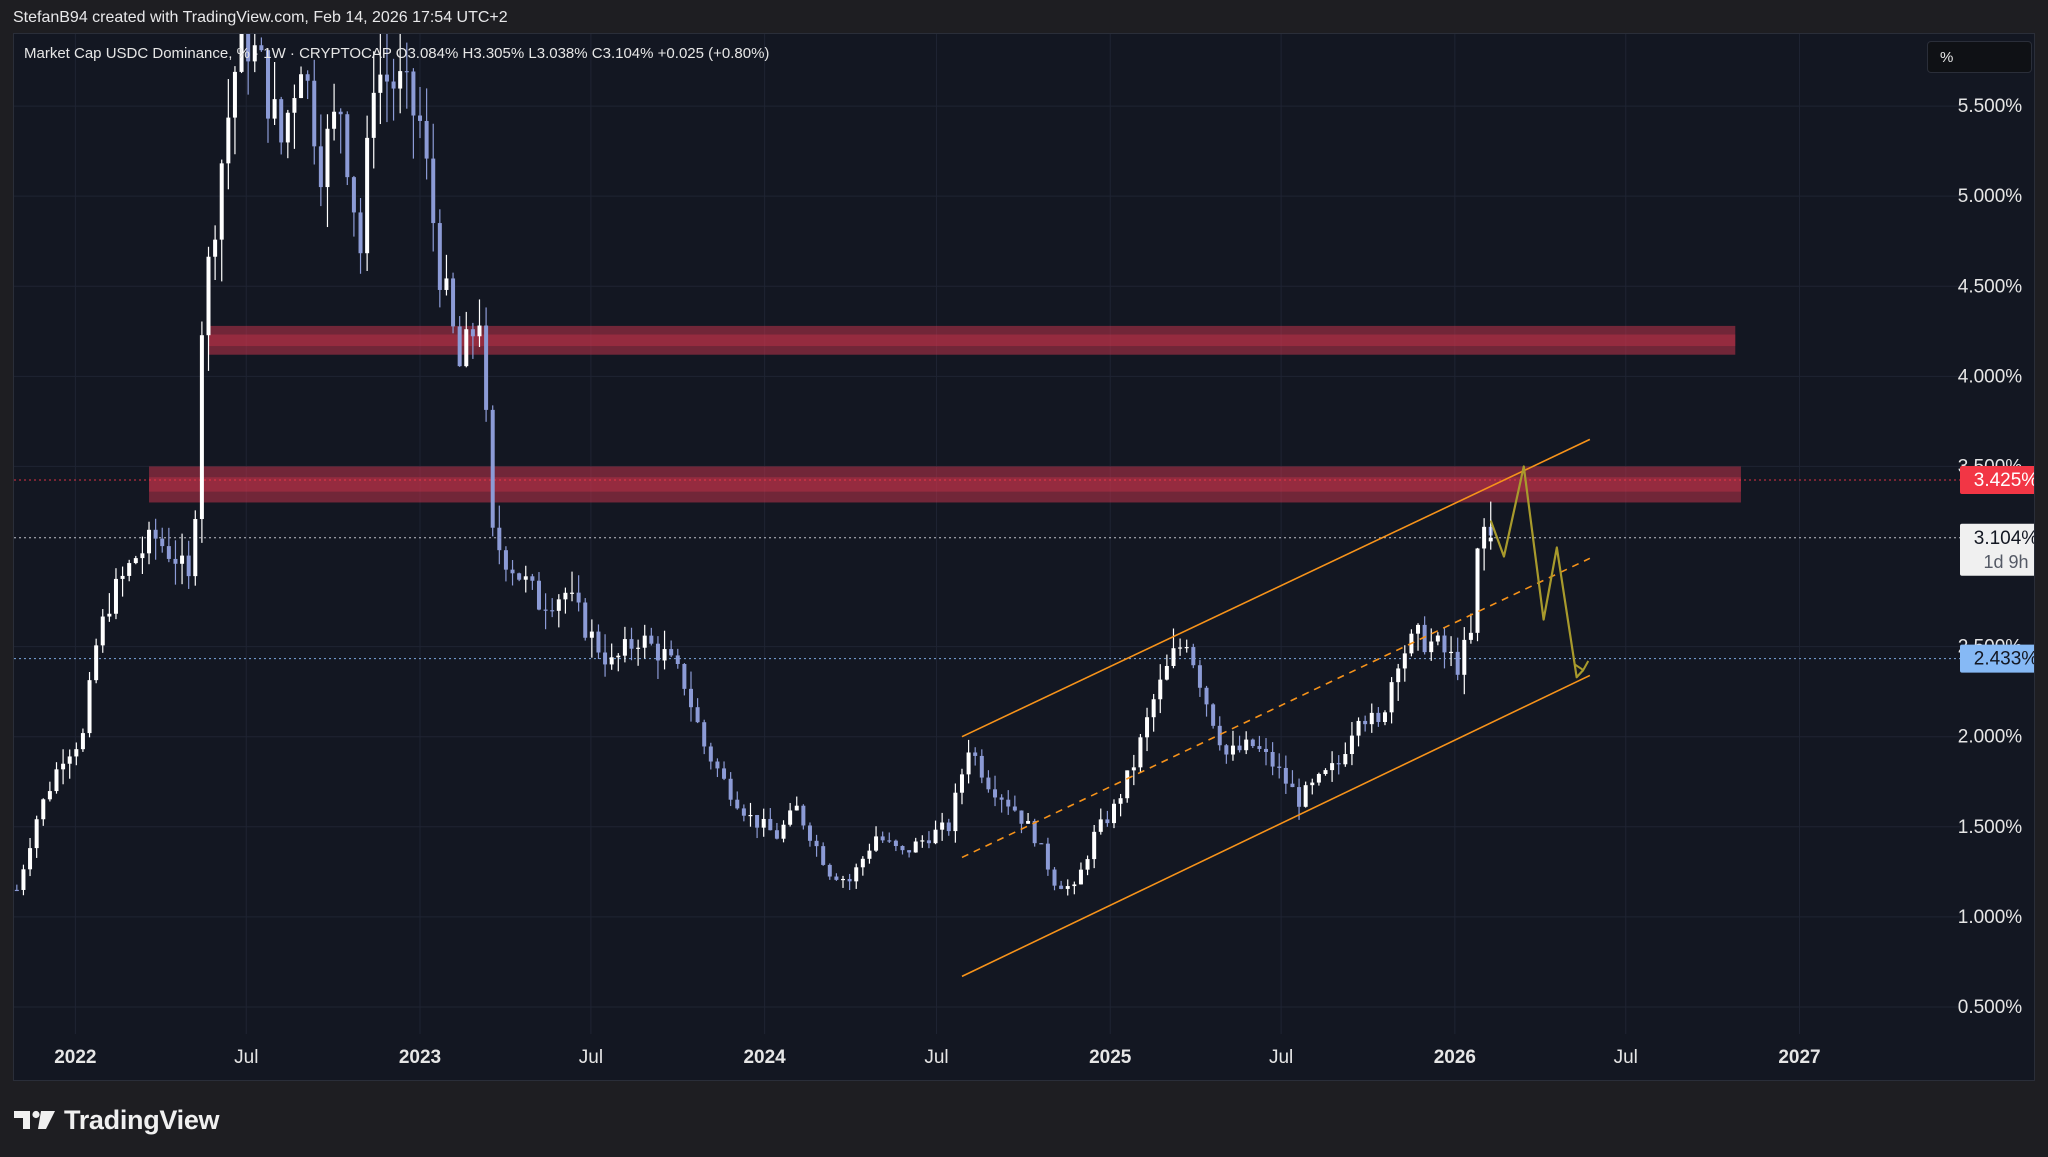 This screenshot has height=1157, width=2048. Describe the element at coordinates (558, 53) in the screenshot. I see `low-value: L3.038%` at that location.